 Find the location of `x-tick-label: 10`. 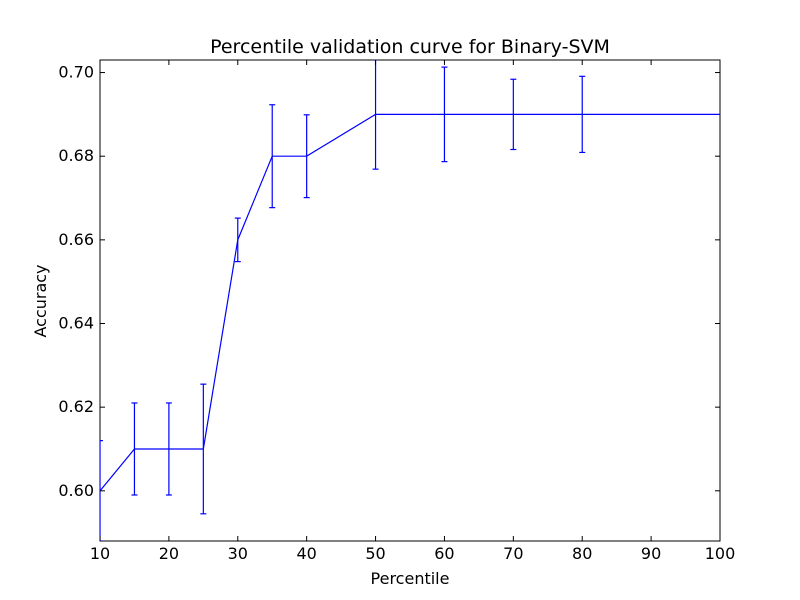

x-tick-label: 10 is located at coordinates (100, 553).